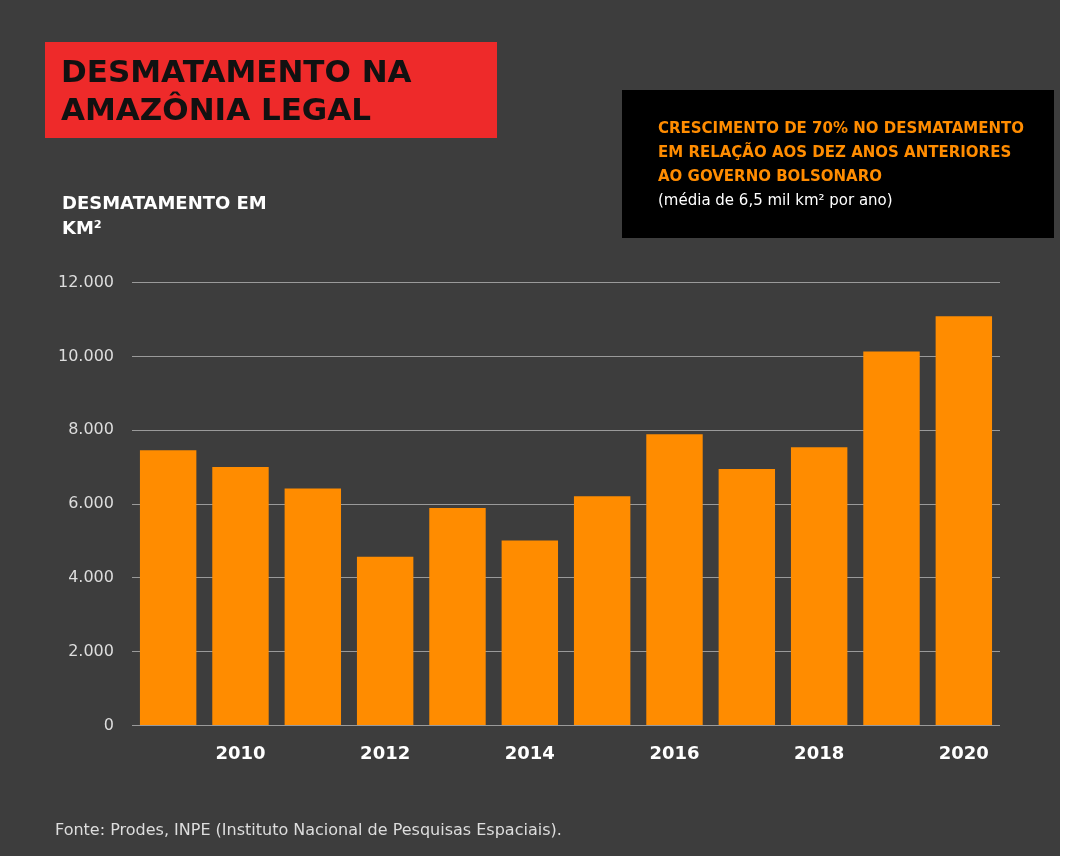  Describe the element at coordinates (776, 200) in the screenshot. I see `text: (média de 6,5 mil km² por ano)` at that location.